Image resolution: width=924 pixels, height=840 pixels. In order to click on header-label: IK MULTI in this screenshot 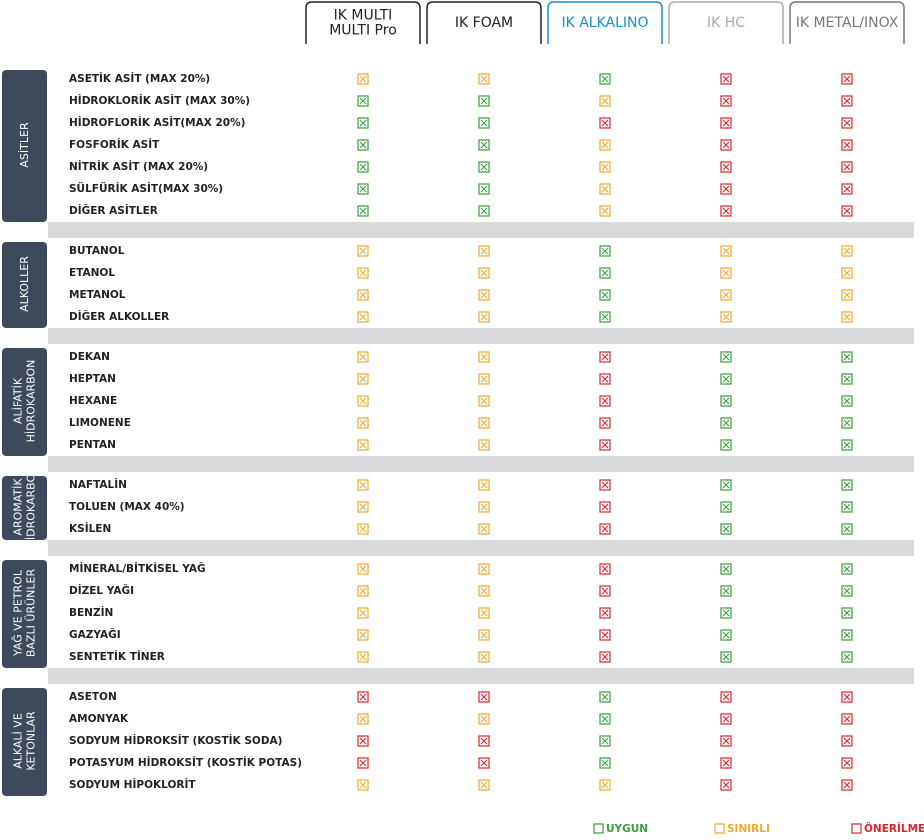, I will do `click(363, 16)`.